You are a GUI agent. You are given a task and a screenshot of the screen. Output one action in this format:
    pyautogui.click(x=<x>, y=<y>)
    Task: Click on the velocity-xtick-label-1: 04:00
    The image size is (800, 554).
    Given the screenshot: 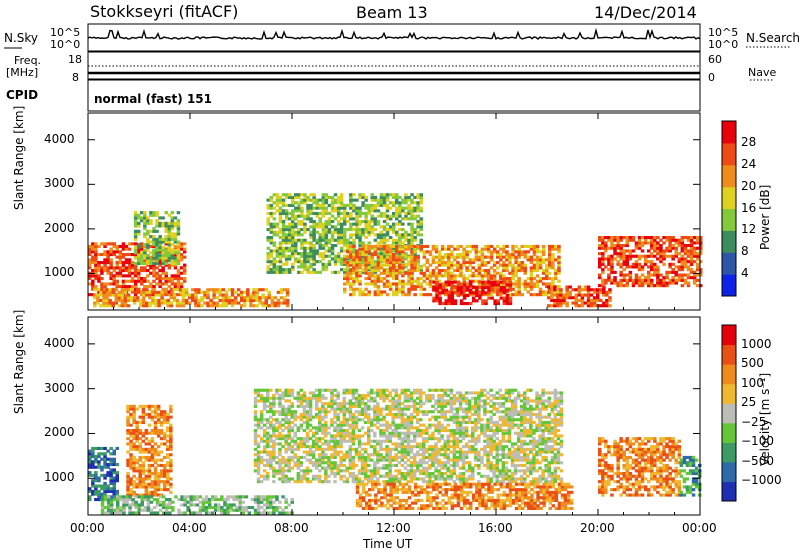 What is the action you would take?
    pyautogui.click(x=189, y=528)
    